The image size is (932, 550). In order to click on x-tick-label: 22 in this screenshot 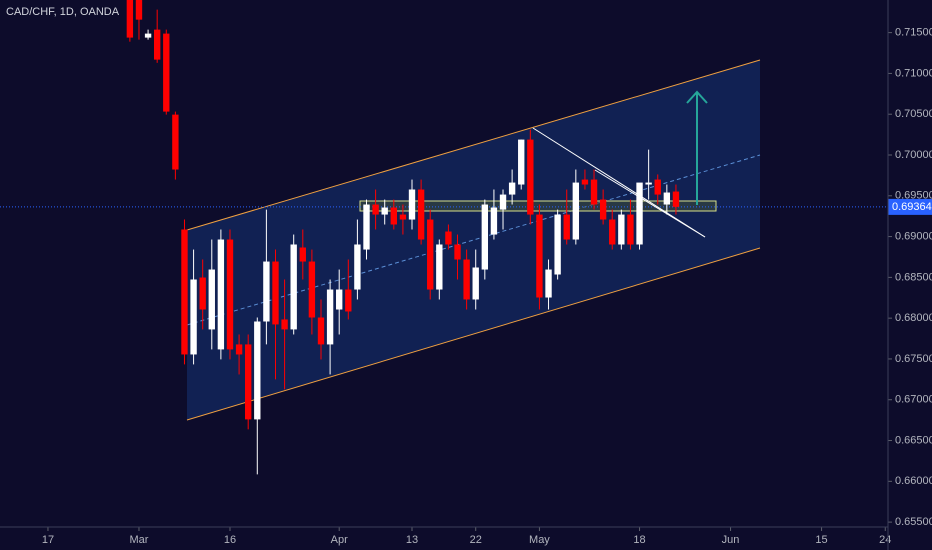, I will do `click(476, 540)`.